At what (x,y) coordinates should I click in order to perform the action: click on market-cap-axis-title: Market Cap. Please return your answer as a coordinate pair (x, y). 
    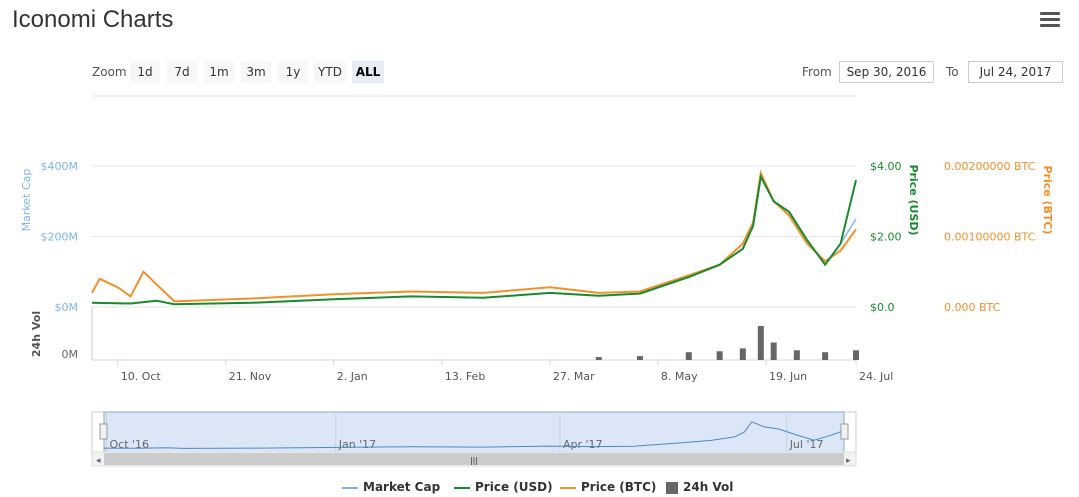
    Looking at the image, I should click on (26, 200).